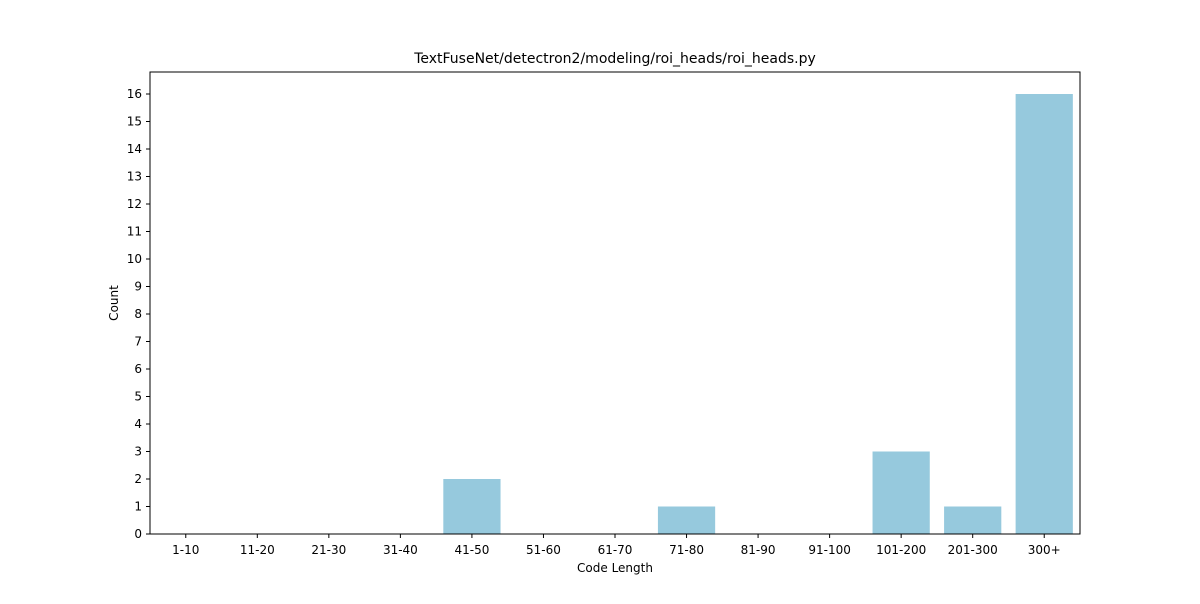  What do you see at coordinates (758, 550) in the screenshot?
I see `x-tick-label: 81-90` at bounding box center [758, 550].